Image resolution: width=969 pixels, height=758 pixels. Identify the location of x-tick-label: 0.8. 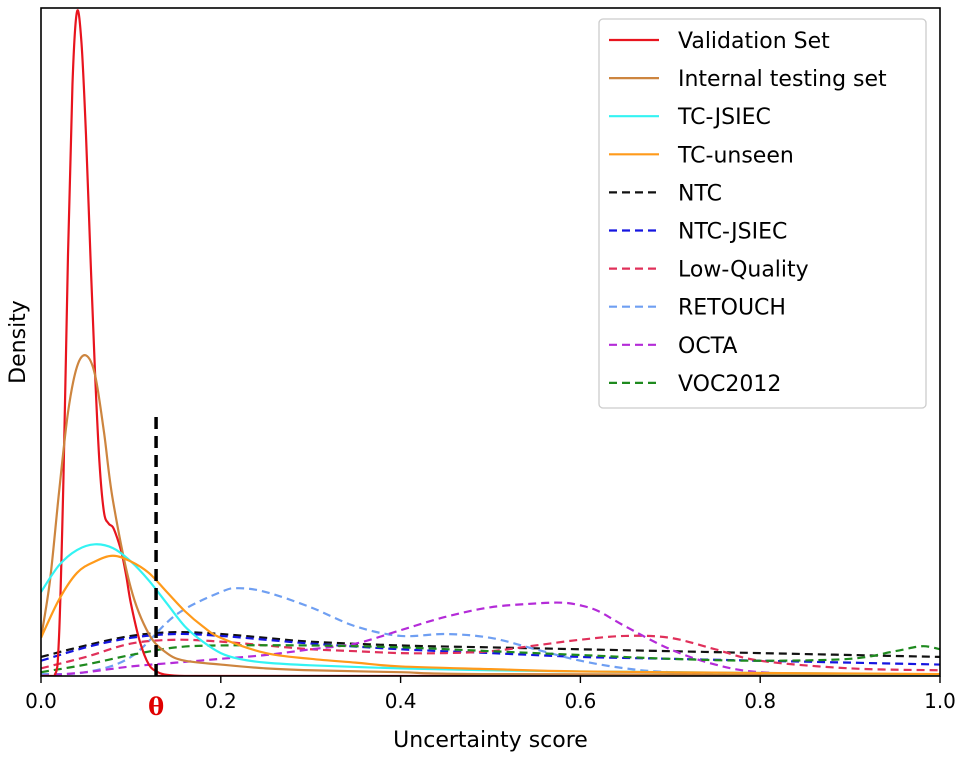
(760, 701).